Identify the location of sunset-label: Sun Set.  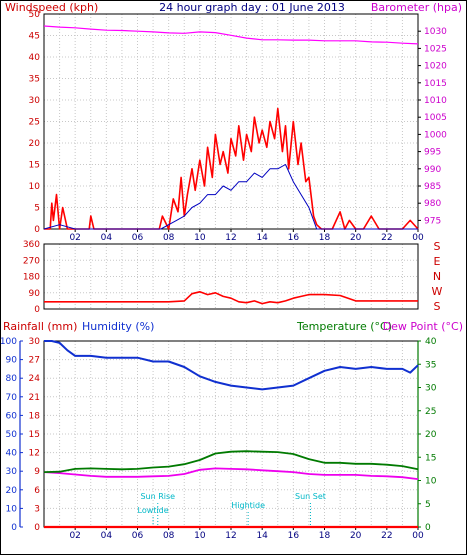
(310, 496).